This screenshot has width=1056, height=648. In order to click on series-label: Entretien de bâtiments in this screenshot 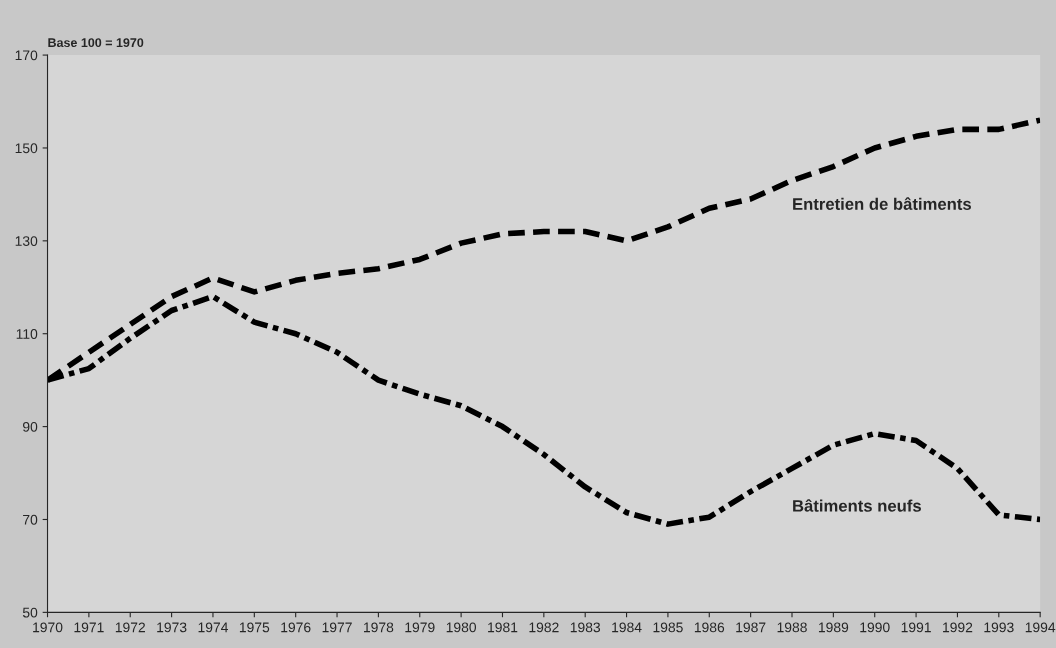, I will do `click(882, 203)`.